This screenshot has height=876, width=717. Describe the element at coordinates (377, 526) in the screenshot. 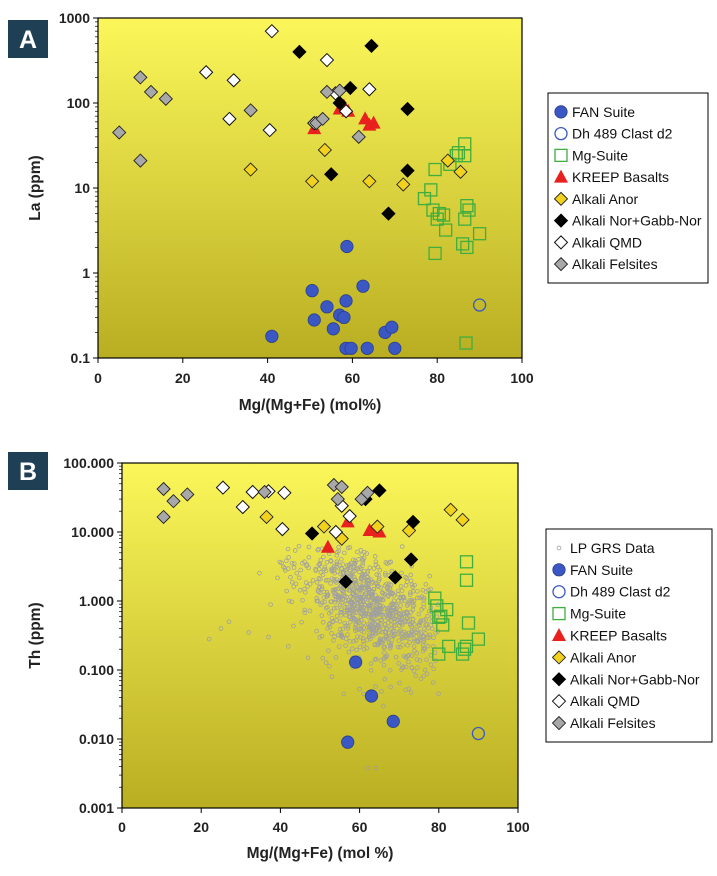

I see `panel-b-point-alkali-anor` at that location.